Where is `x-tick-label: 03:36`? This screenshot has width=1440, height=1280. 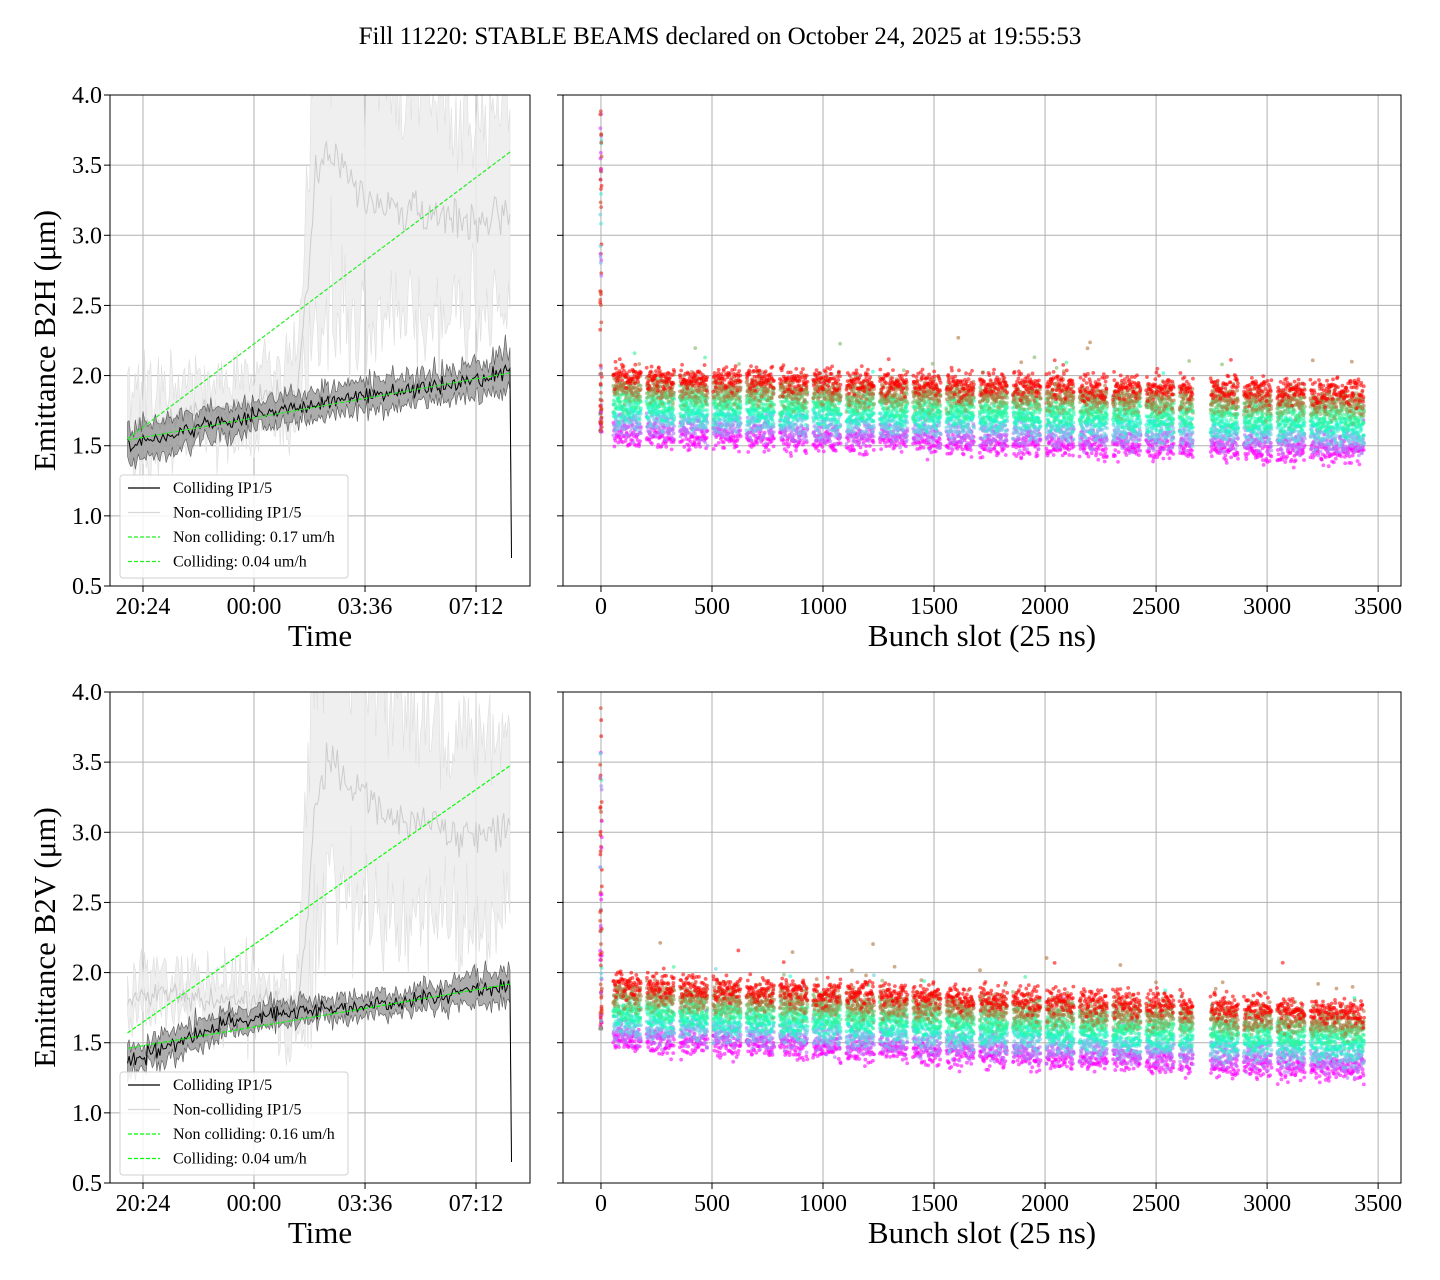 x-tick-label: 03:36 is located at coordinates (365, 607).